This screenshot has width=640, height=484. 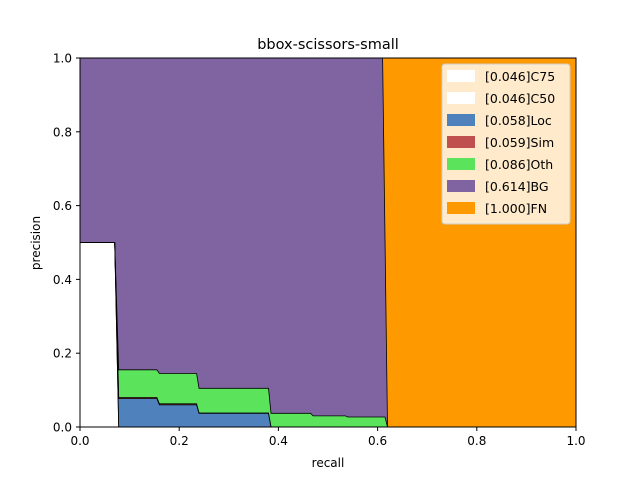 I want to click on legend-label-0-046-c75: [0.046]C75, so click(x=520, y=76).